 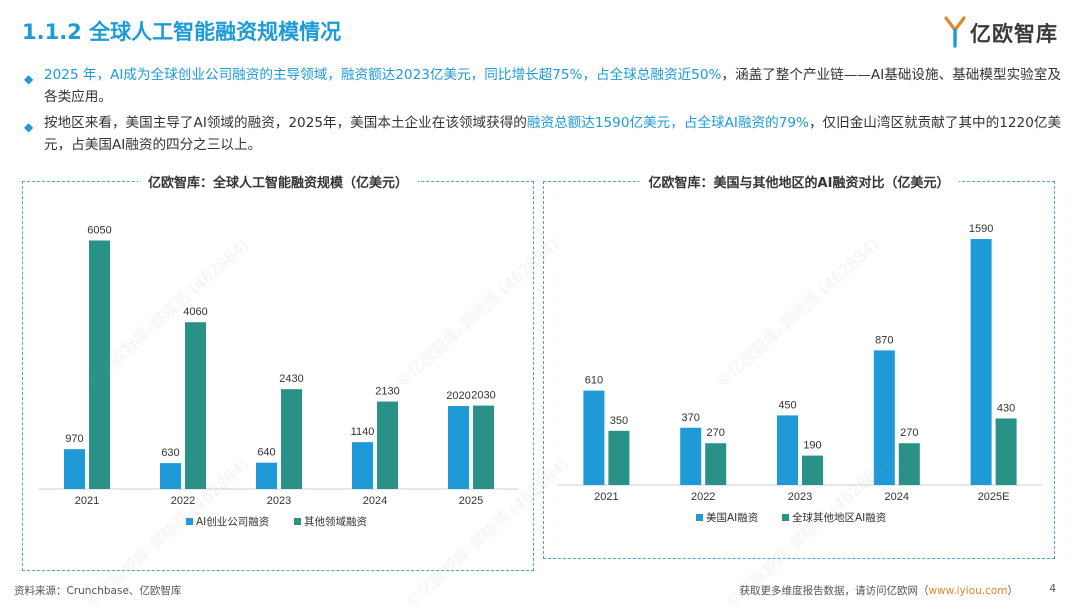 What do you see at coordinates (182, 32) in the screenshot?
I see `page-title: 1.1.2 全球人工智能融资规模情况` at bounding box center [182, 32].